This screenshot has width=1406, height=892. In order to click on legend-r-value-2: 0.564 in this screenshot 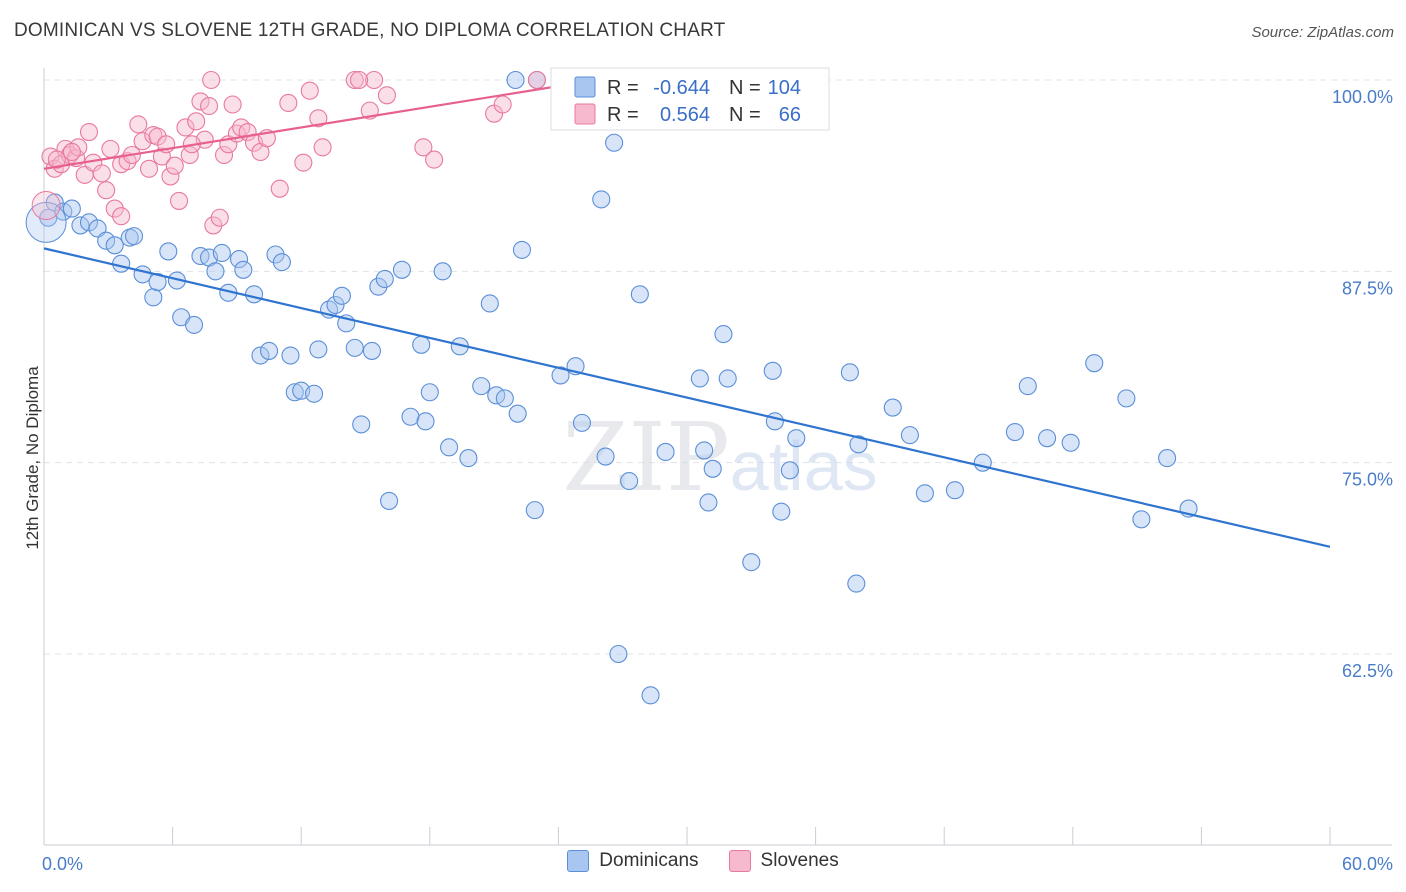, I will do `click(685, 115)`.